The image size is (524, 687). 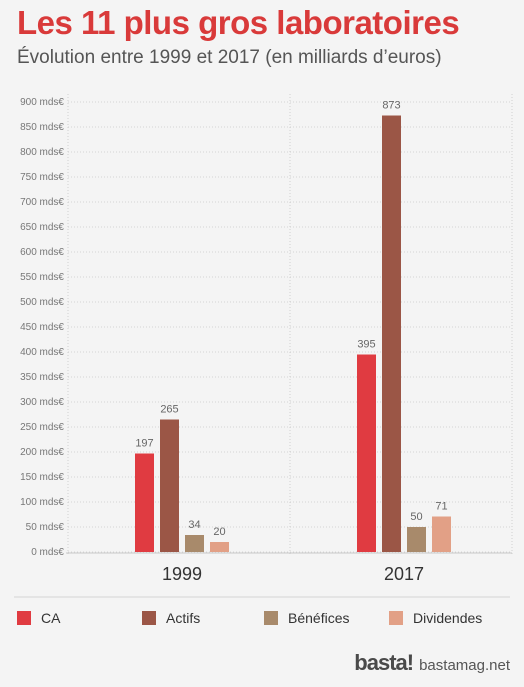 What do you see at coordinates (42, 452) in the screenshot?
I see `y-tick-label: 200 mds€` at bounding box center [42, 452].